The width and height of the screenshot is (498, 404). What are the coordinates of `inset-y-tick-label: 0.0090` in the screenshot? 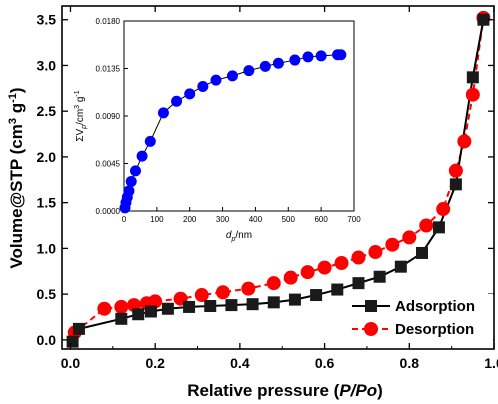 It's located at (108, 116).